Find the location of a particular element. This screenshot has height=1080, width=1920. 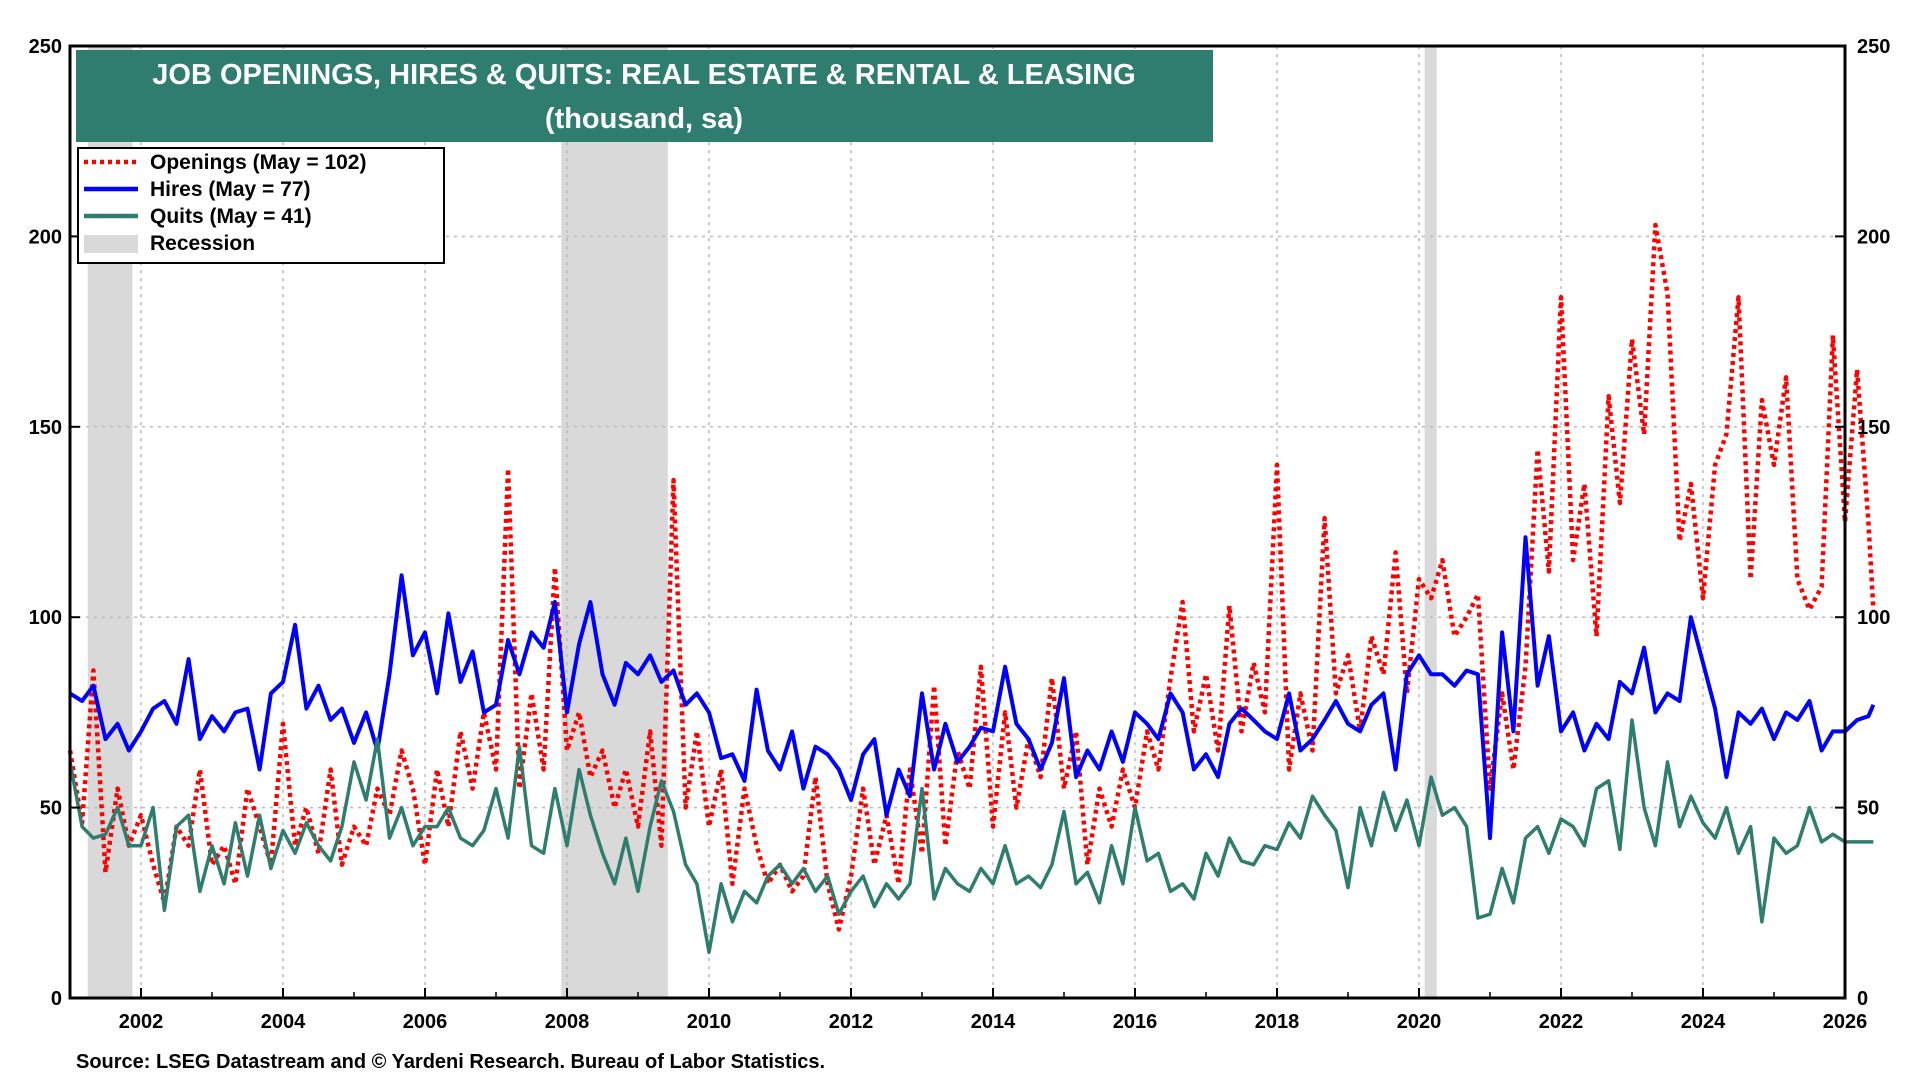

x-tick-label-2024: 2024 is located at coordinates (1703, 1022).